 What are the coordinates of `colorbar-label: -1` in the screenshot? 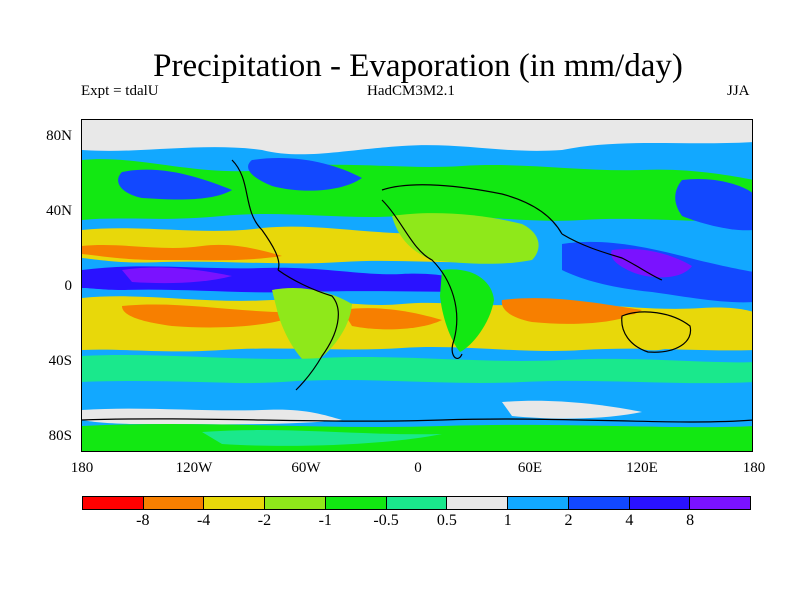 It's located at (325, 520).